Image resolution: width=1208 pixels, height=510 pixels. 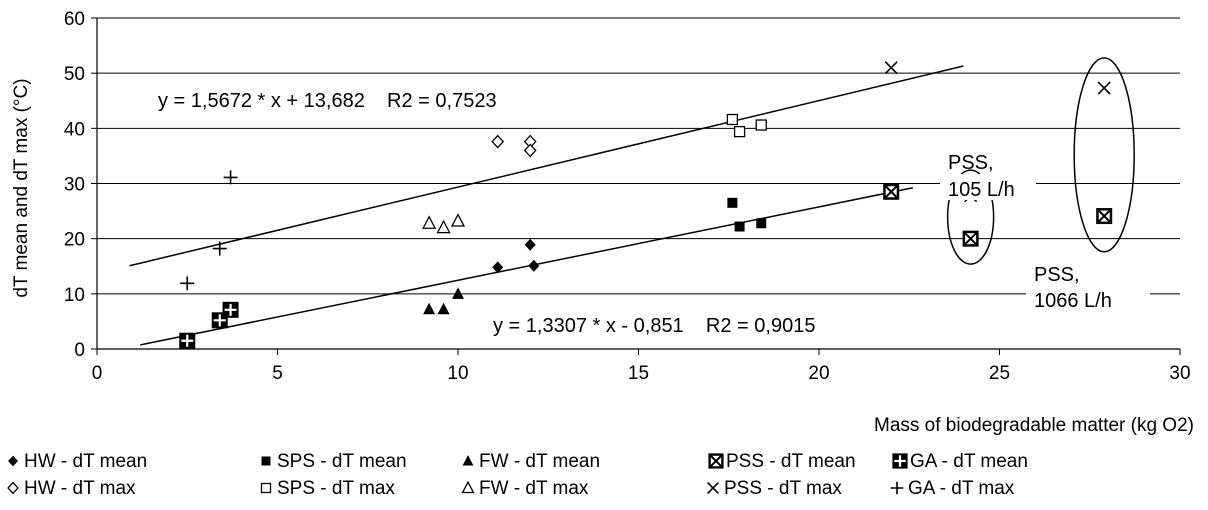 What do you see at coordinates (891, 191) in the screenshot?
I see `point-pss-dt-mean0` at bounding box center [891, 191].